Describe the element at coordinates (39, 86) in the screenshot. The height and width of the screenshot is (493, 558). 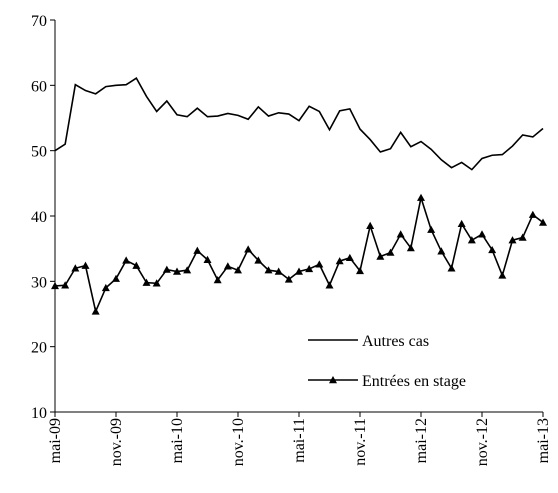
I see `y-tick-label: 60` at that location.